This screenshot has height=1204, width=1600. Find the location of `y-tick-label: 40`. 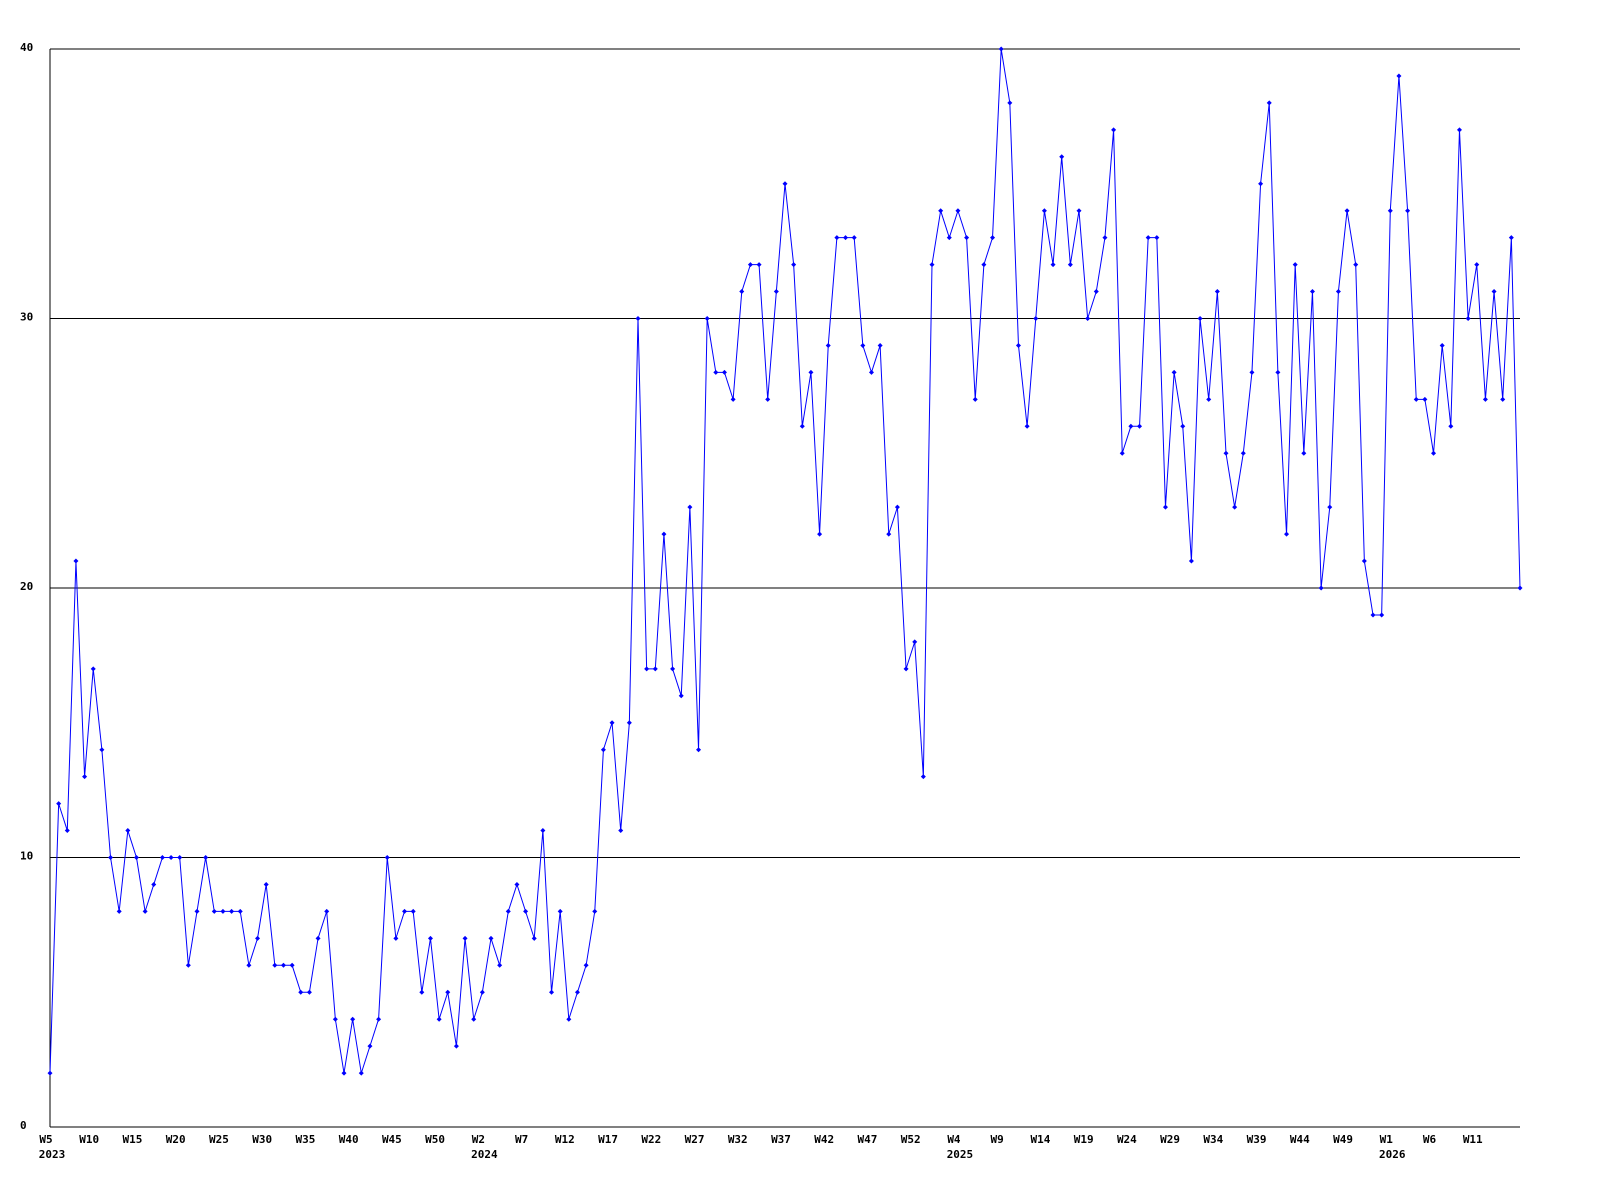

y-tick-label: 40 is located at coordinates (26, 47).